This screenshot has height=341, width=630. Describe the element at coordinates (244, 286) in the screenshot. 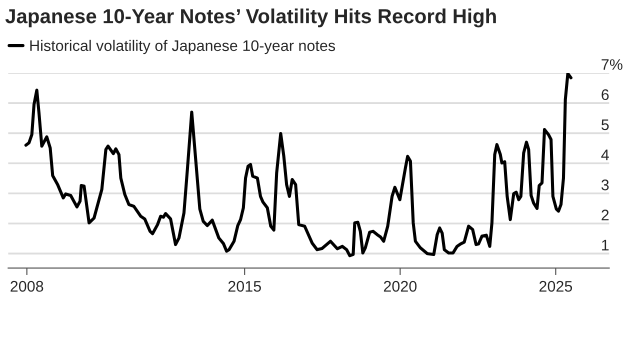

I see `x-tick-label: 2015` at that location.